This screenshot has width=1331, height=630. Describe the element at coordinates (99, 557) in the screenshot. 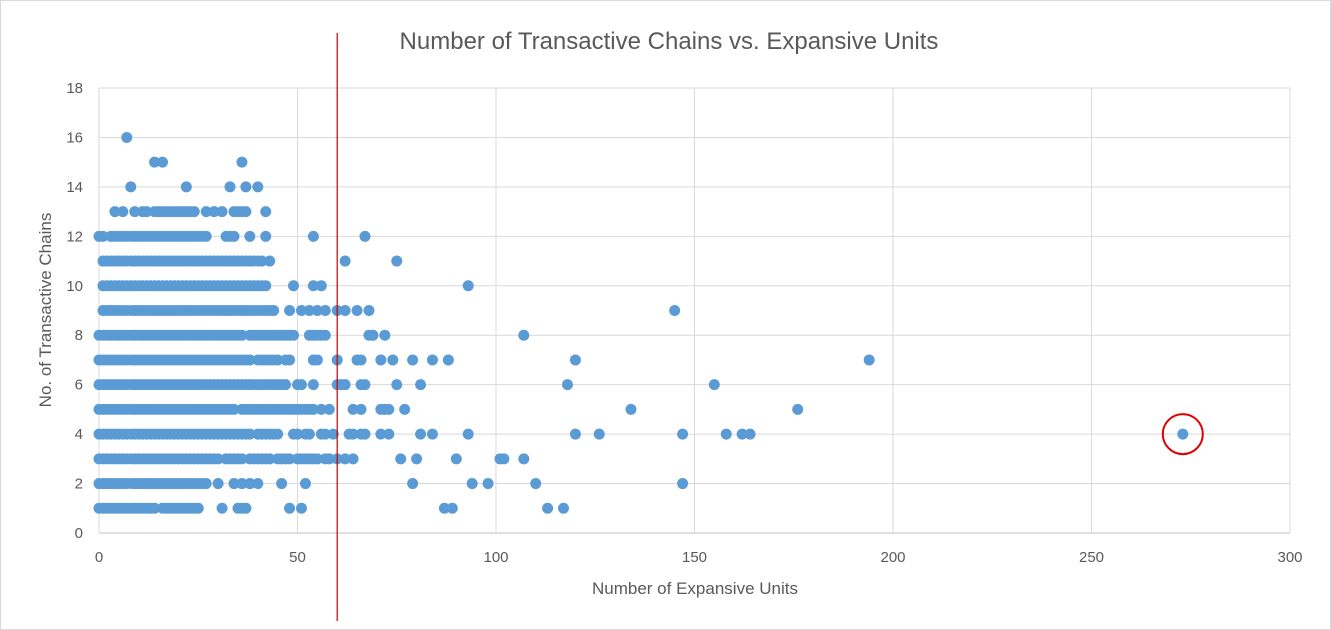

I see `x-tick-label: 0` at that location.